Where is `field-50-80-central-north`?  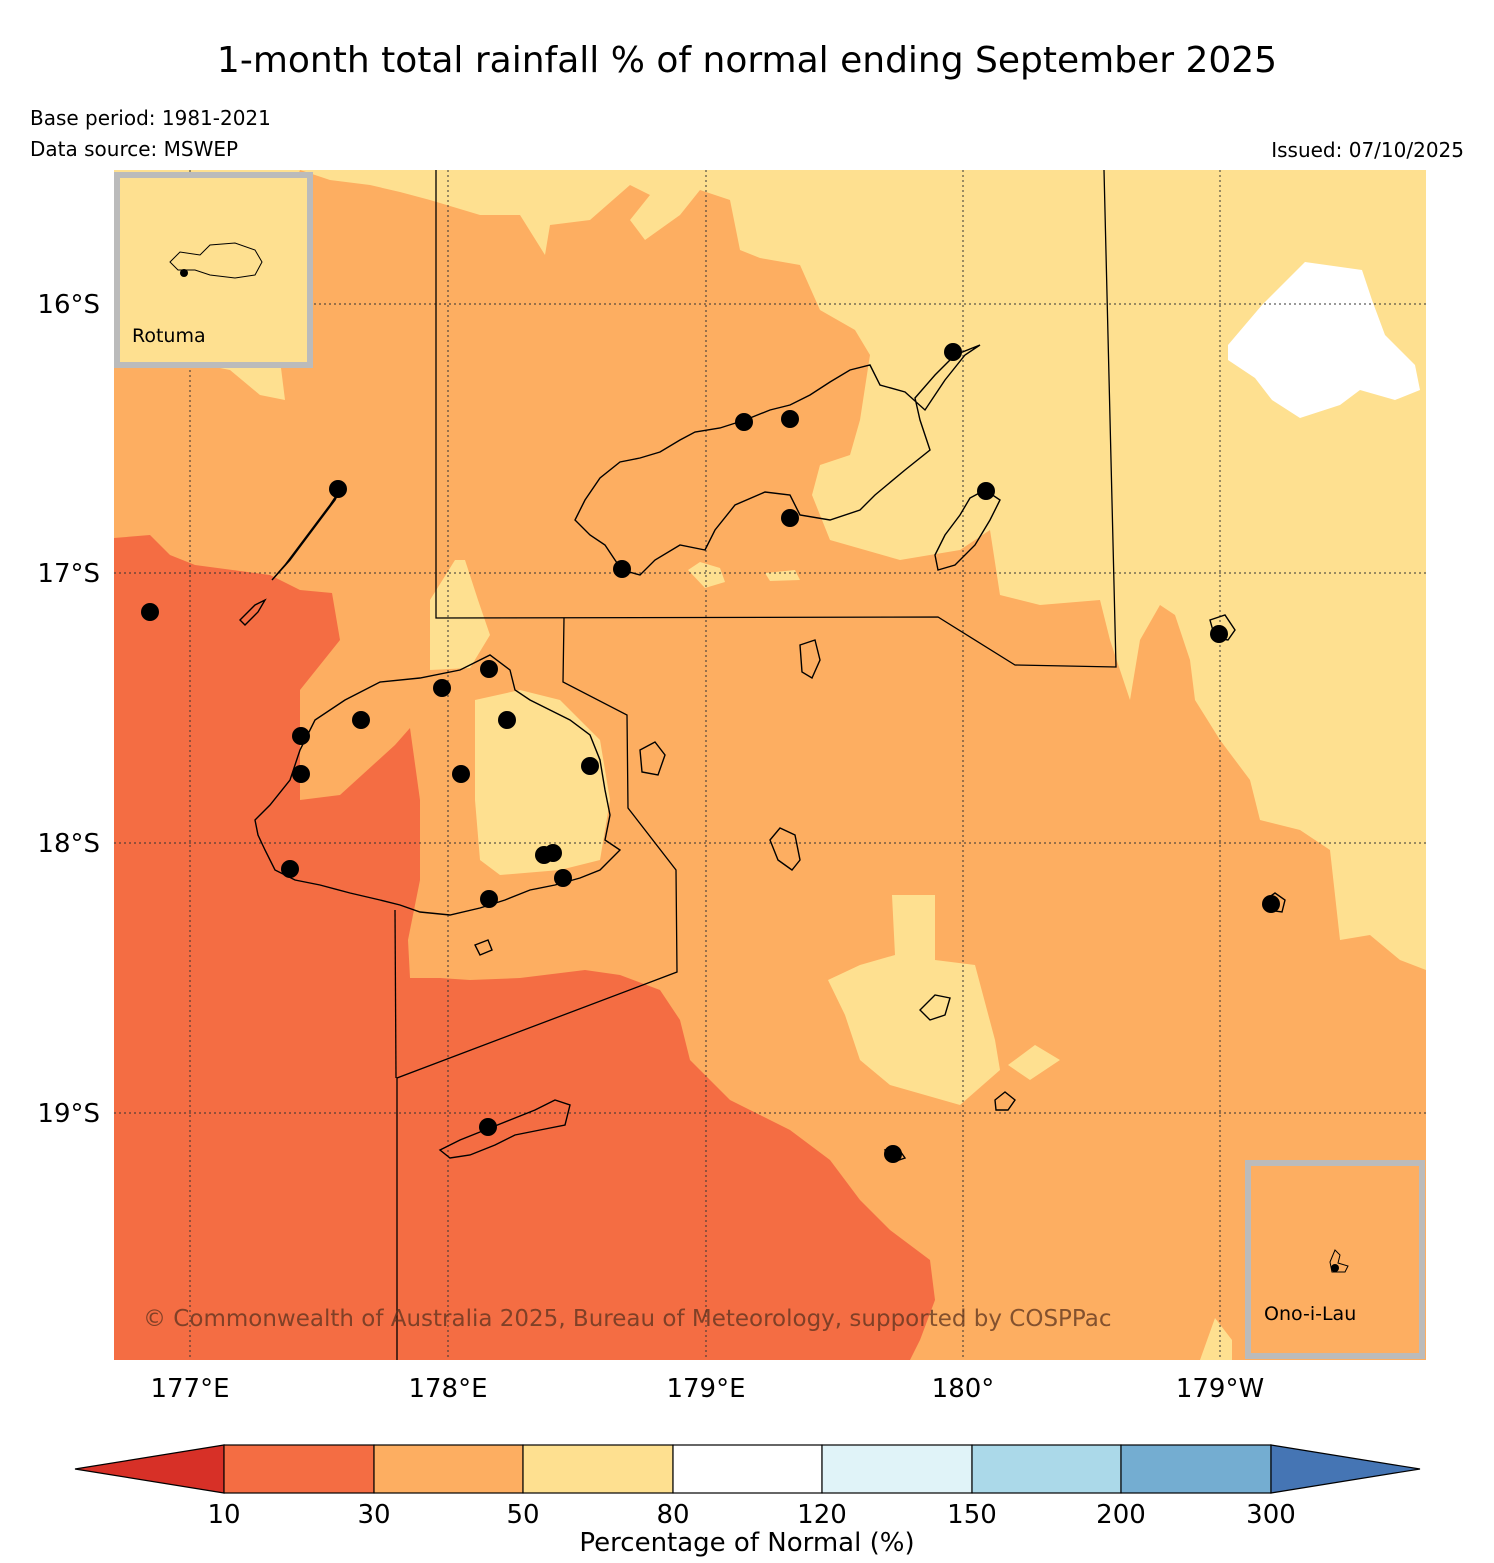
field-50-80-central-north is located at coordinates (460, 615).